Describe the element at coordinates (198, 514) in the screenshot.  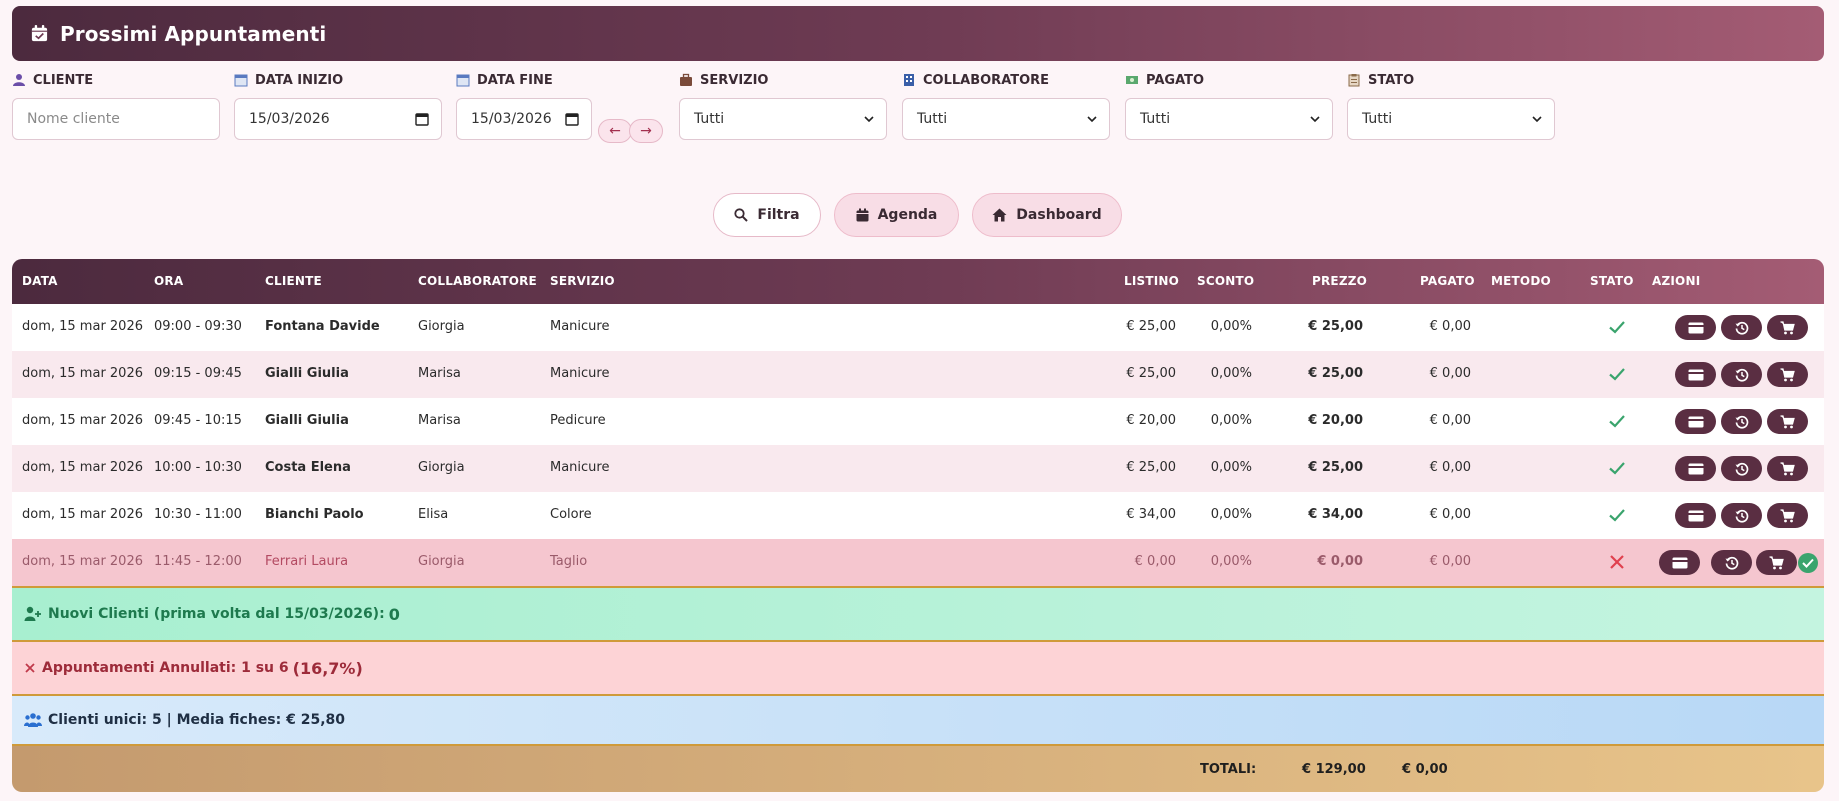
I see `cell-ora: 10:30 - 11:00` at that location.